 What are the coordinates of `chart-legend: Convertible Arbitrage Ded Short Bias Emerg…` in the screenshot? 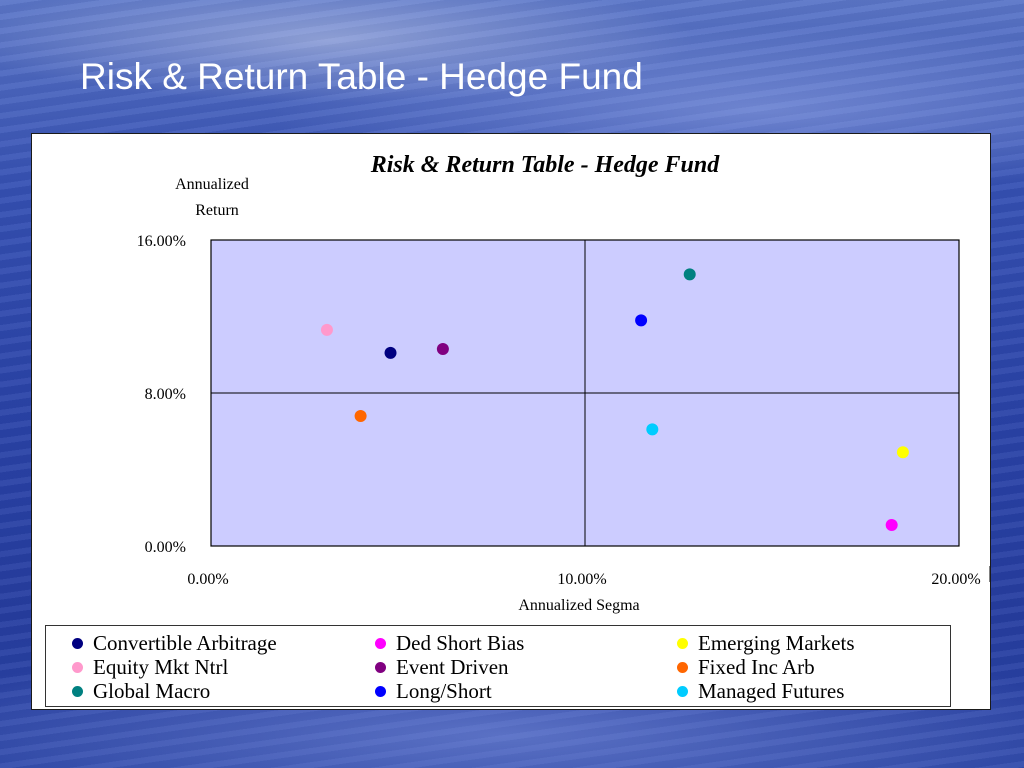 It's located at (498, 666).